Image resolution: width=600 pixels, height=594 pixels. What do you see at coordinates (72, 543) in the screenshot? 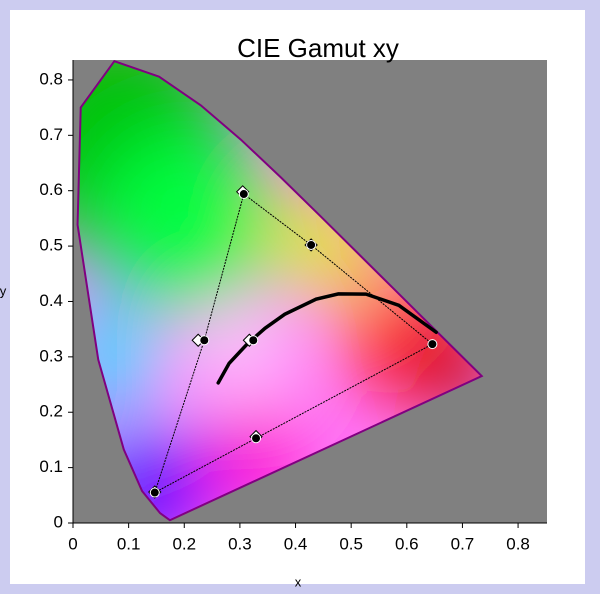
I see `x-tick-label: 0` at bounding box center [72, 543].